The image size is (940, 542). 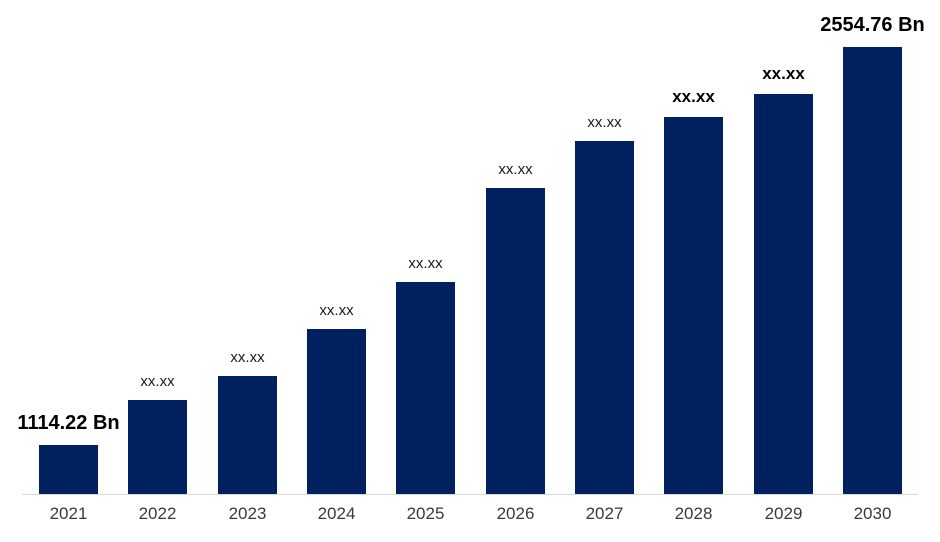 I want to click on x-tick-label-2023: 2023, so click(x=247, y=513).